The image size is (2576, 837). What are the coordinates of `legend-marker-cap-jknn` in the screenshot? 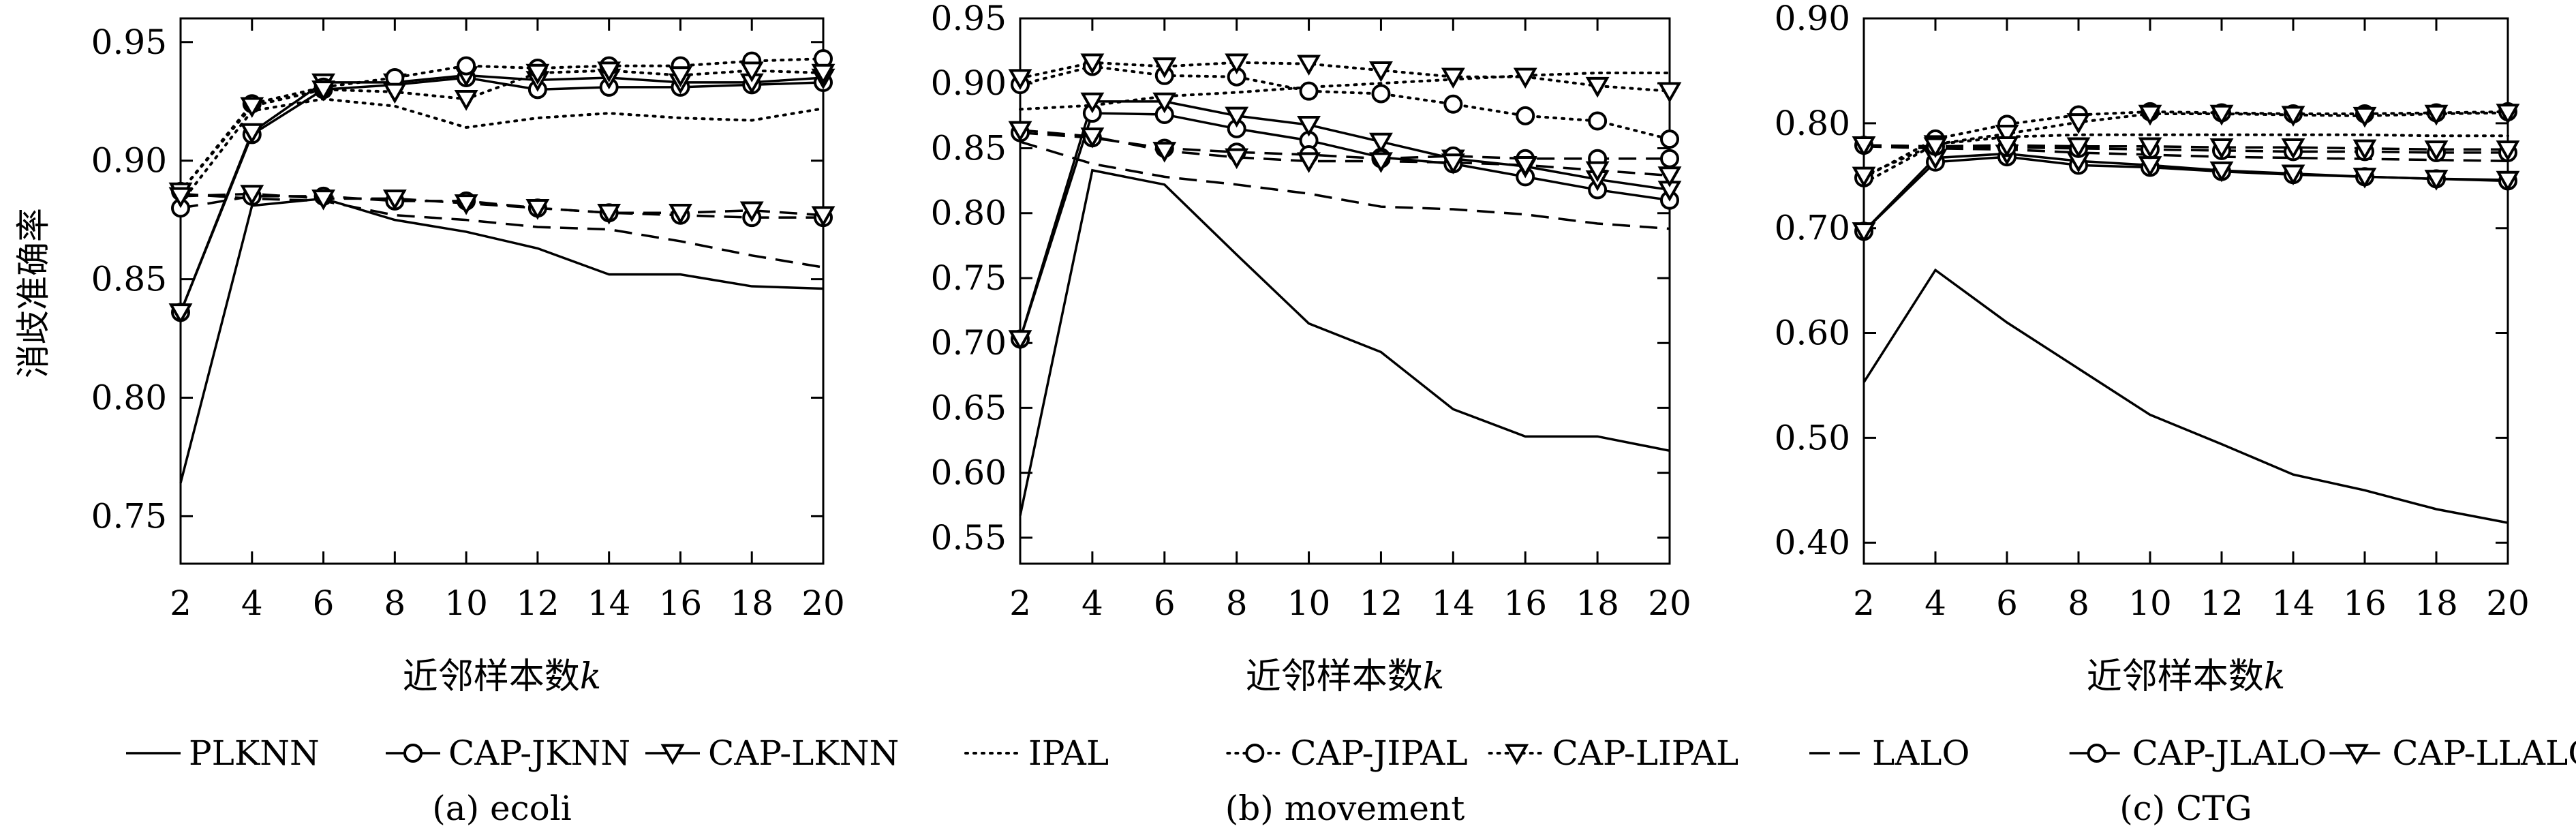 It's located at (413, 753).